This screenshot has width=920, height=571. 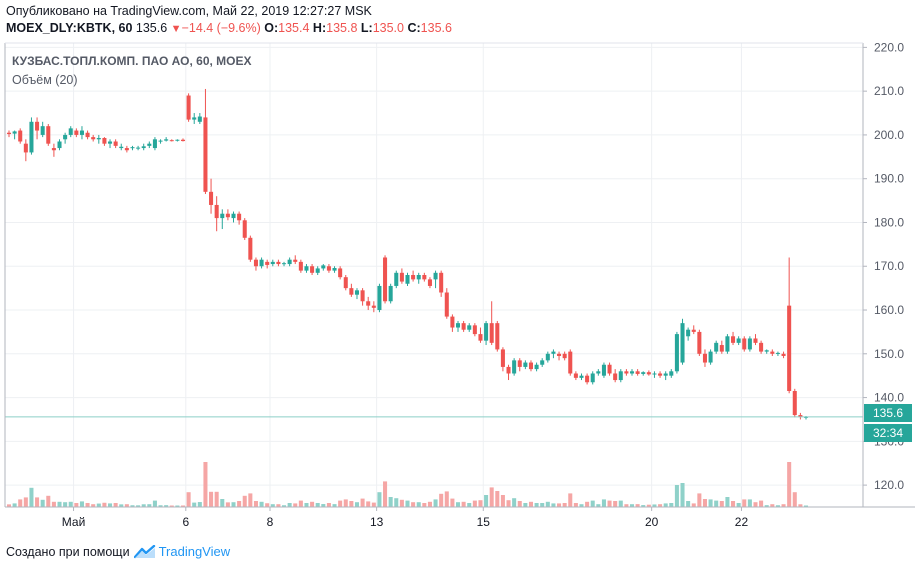 I want to click on tradingview-link: TradingView, so click(x=194, y=551).